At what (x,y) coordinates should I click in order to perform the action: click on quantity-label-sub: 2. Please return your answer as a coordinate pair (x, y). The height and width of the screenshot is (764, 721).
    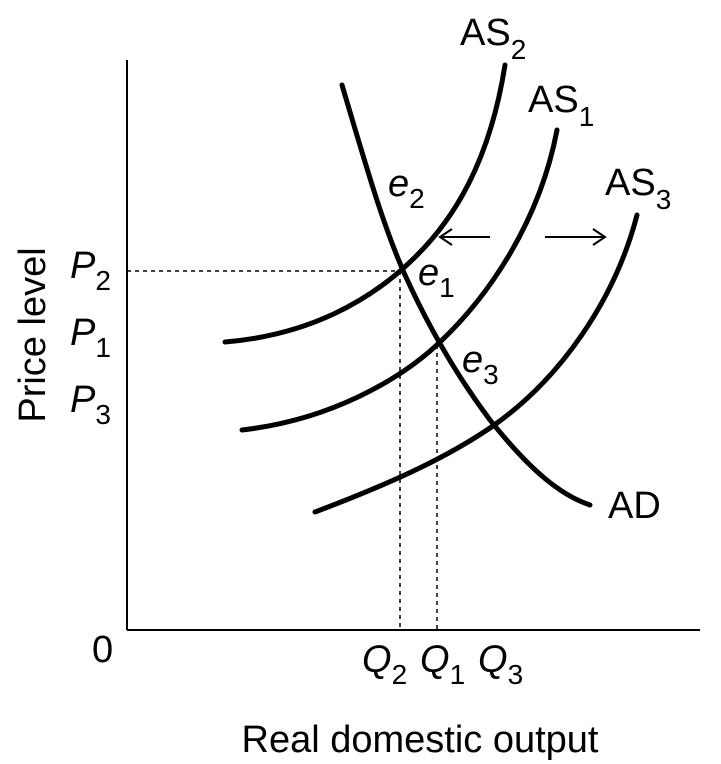
    Looking at the image, I should click on (400, 674).